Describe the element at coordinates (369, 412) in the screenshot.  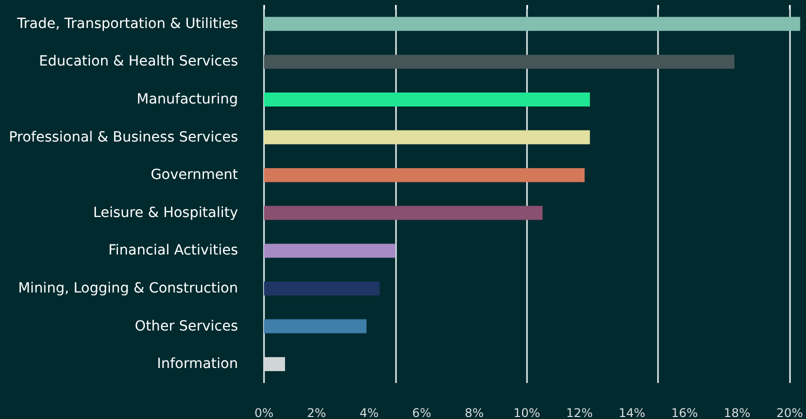
I see `x-tick-label: 4%` at that location.